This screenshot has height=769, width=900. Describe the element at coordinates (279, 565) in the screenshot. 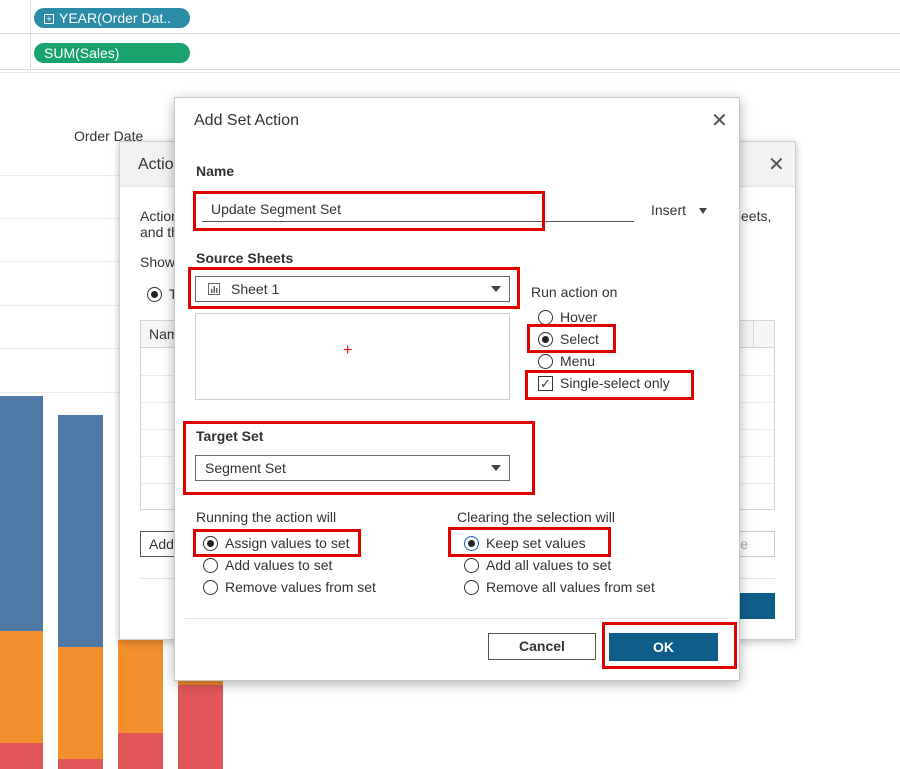

I see `running-option-add-label: Add values to set` at that location.